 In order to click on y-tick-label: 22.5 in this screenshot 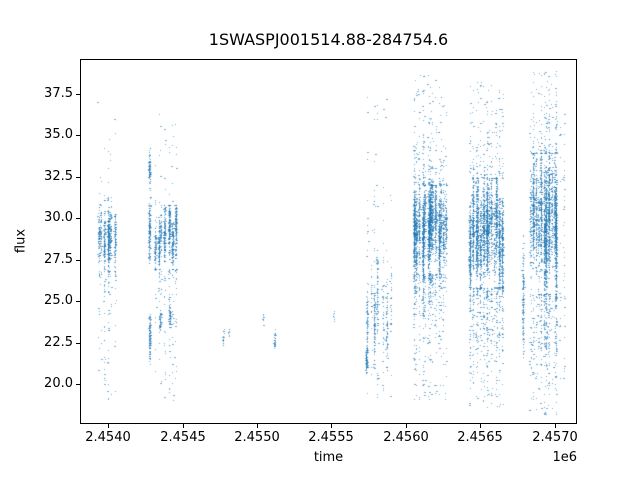, I will do `click(58, 342)`.